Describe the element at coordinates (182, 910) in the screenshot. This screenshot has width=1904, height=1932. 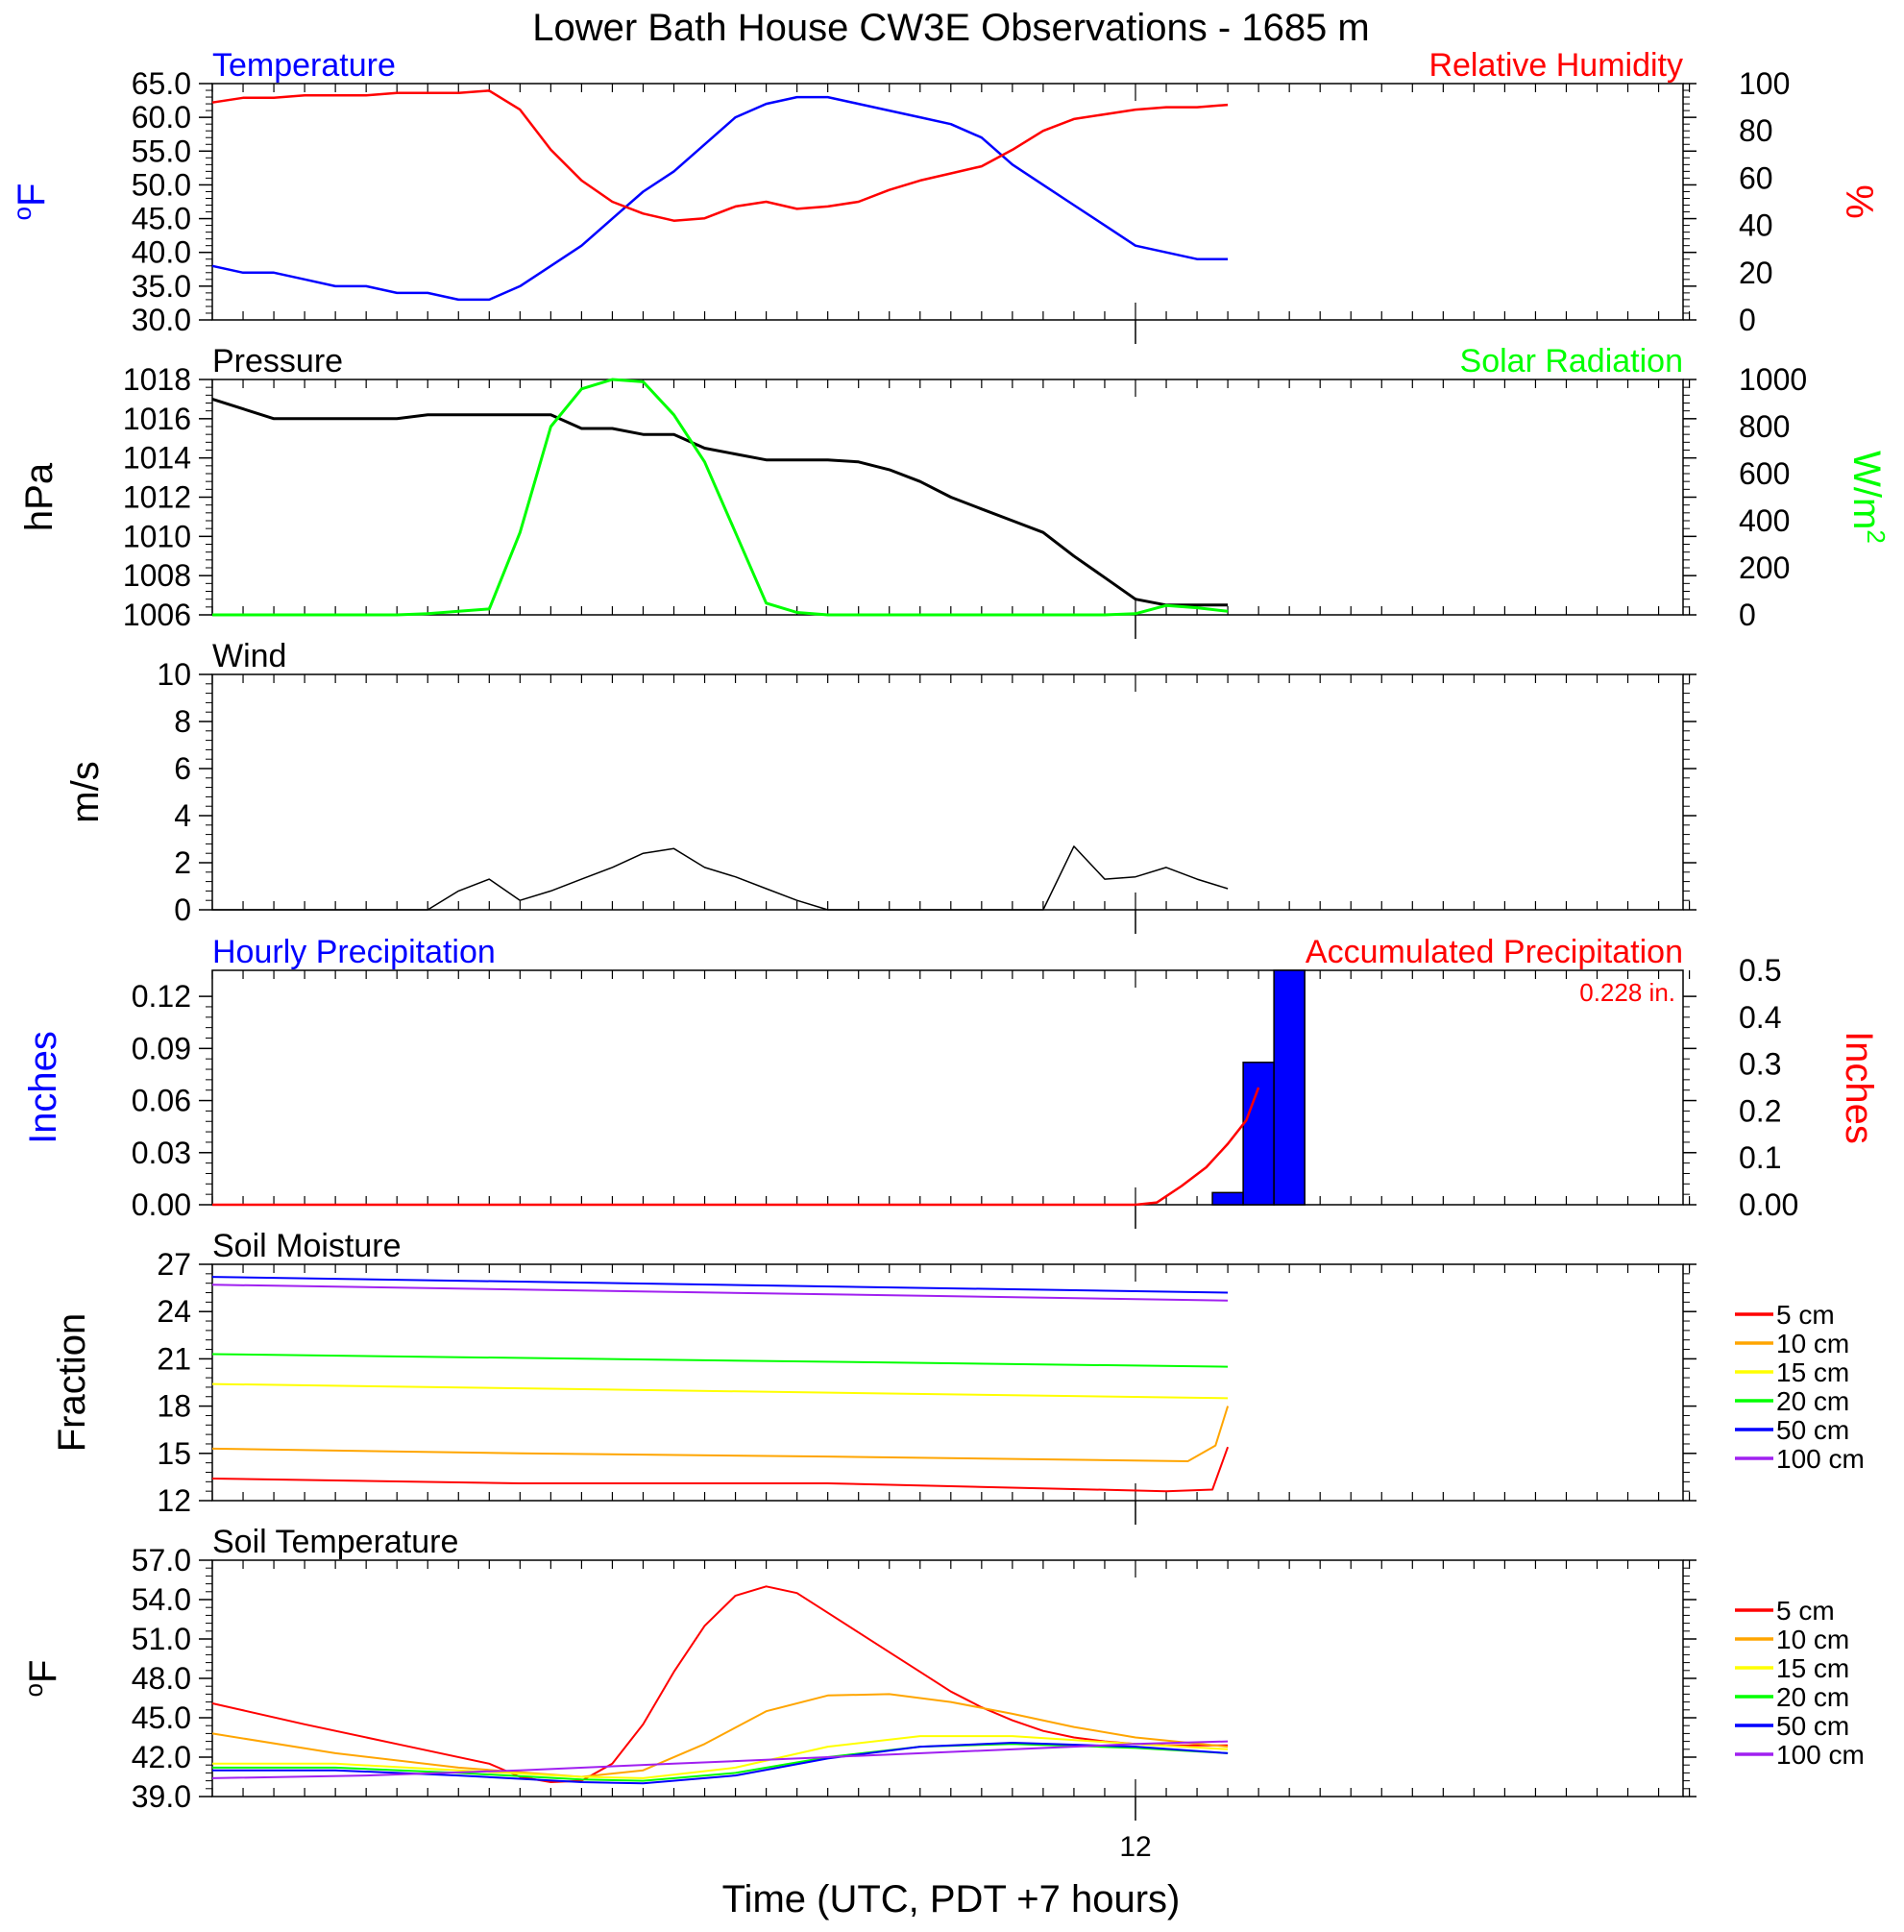
I see `y-tick-label: 0` at that location.